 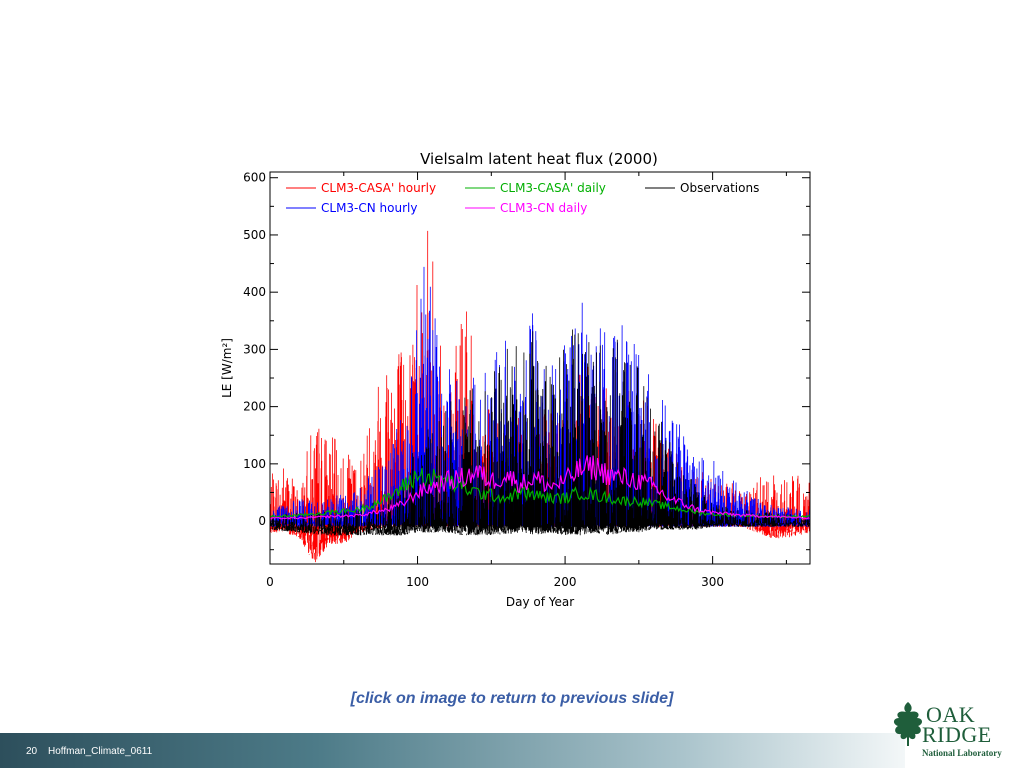 What do you see at coordinates (254, 292) in the screenshot?
I see `y-tick-label: 400` at bounding box center [254, 292].